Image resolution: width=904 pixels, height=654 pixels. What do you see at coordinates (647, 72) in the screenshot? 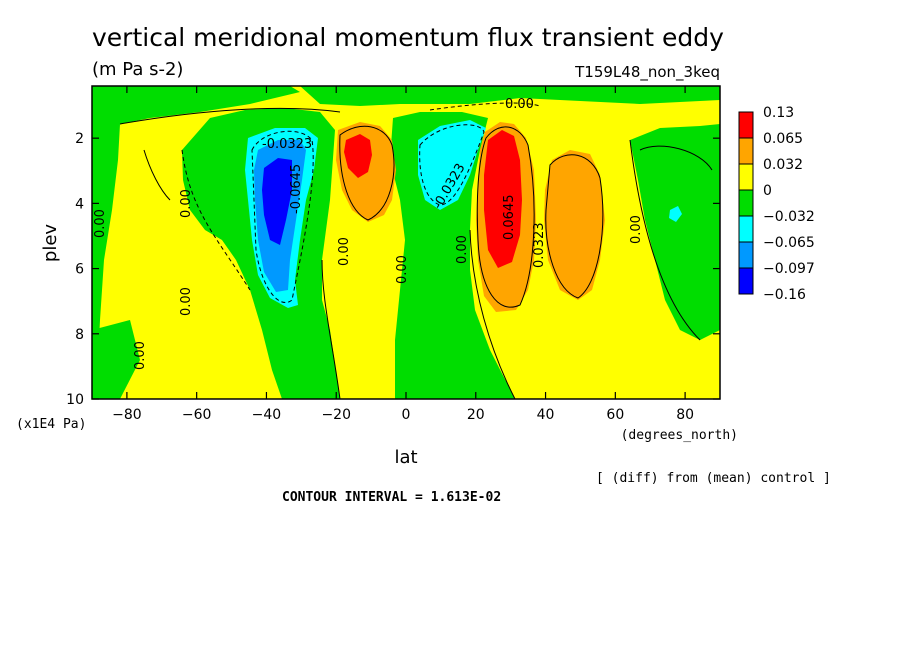
I see `run-label: T159L48_non_3keq` at bounding box center [647, 72].